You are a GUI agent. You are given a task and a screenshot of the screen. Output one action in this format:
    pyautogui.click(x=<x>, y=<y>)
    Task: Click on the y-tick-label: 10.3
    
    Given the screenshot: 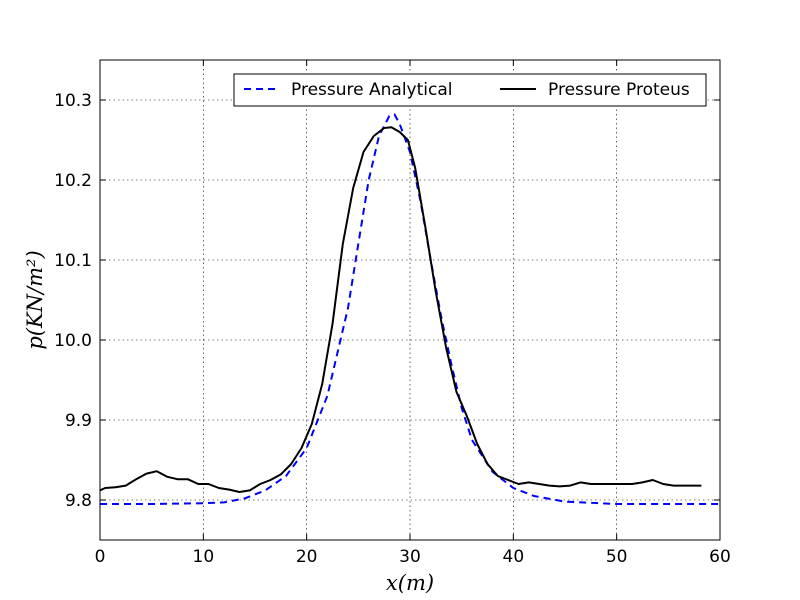 What is the action you would take?
    pyautogui.click(x=73, y=101)
    